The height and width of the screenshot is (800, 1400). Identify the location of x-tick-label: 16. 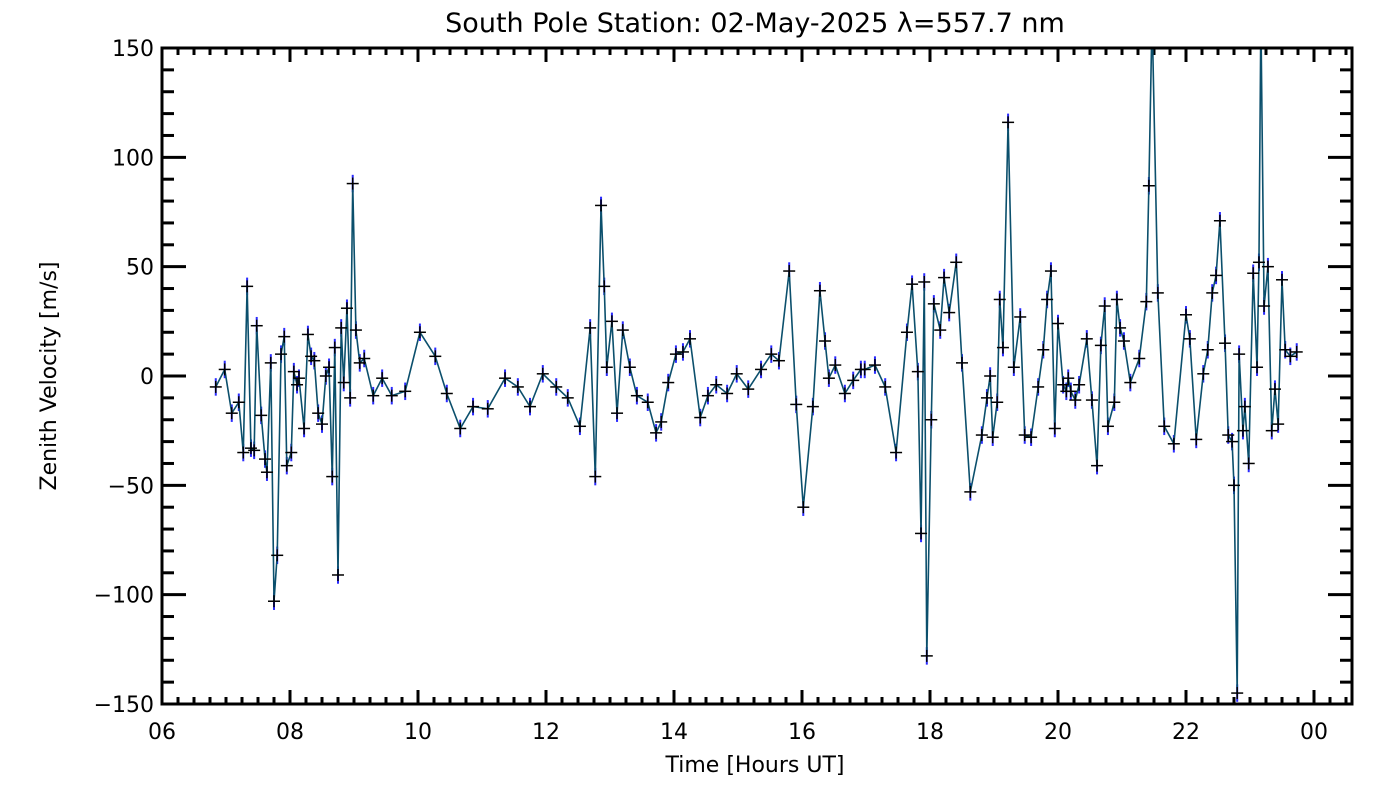
(802, 732).